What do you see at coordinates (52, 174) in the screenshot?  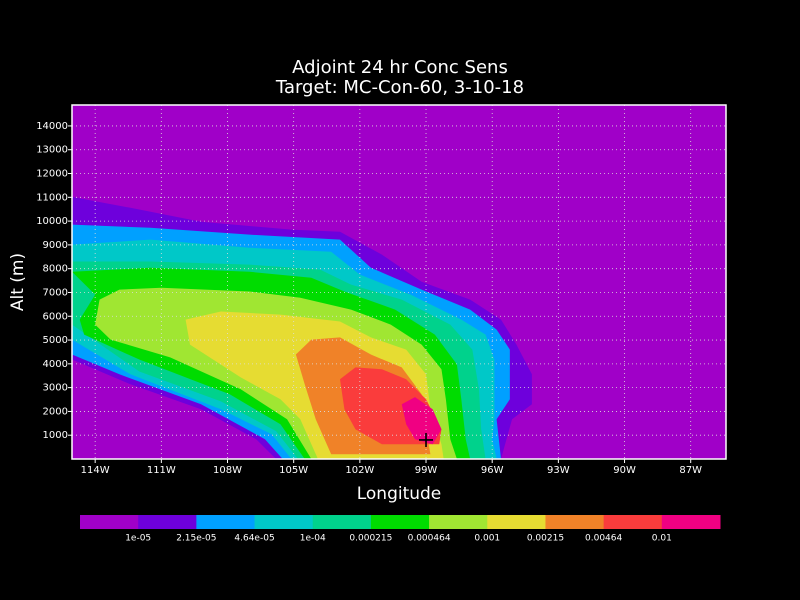 I see `y-tick-label: 12000` at bounding box center [52, 174].